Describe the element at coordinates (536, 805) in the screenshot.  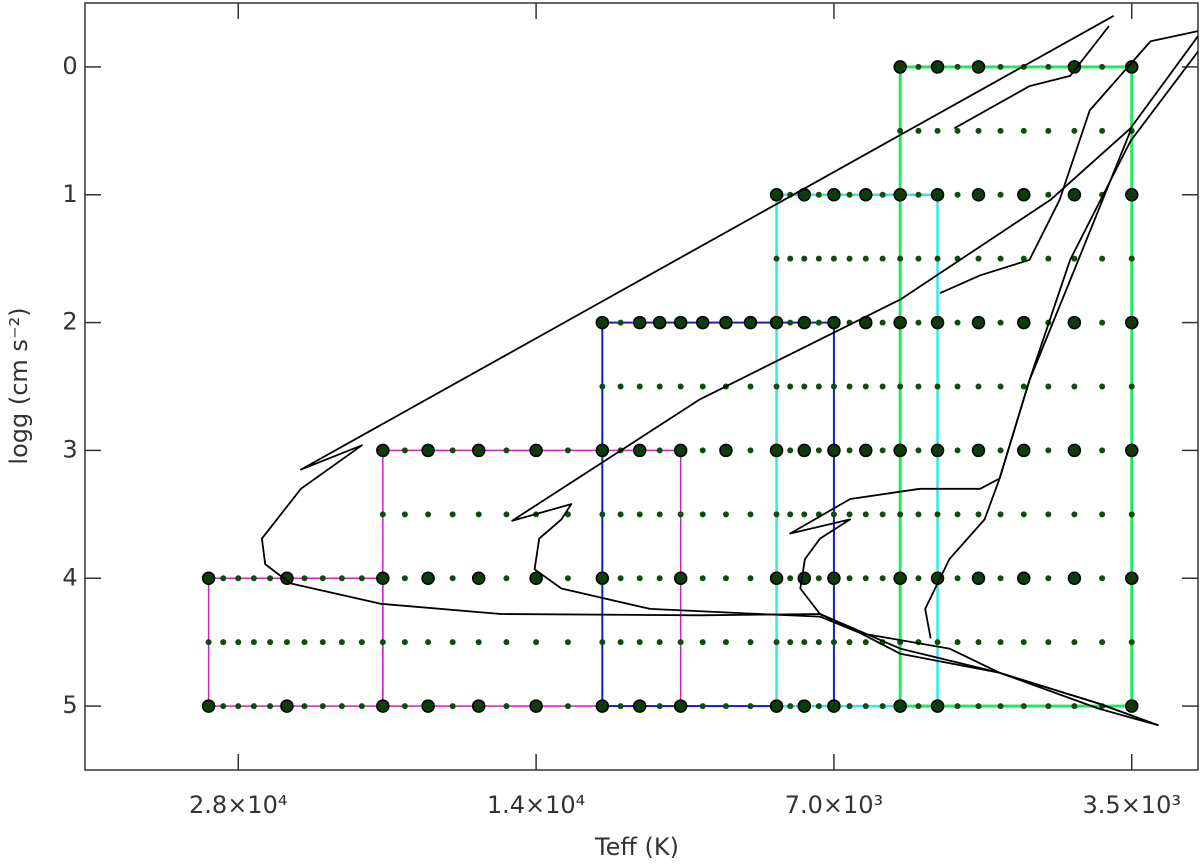
I see `x-tick-label: 1.4×10⁴` at that location.